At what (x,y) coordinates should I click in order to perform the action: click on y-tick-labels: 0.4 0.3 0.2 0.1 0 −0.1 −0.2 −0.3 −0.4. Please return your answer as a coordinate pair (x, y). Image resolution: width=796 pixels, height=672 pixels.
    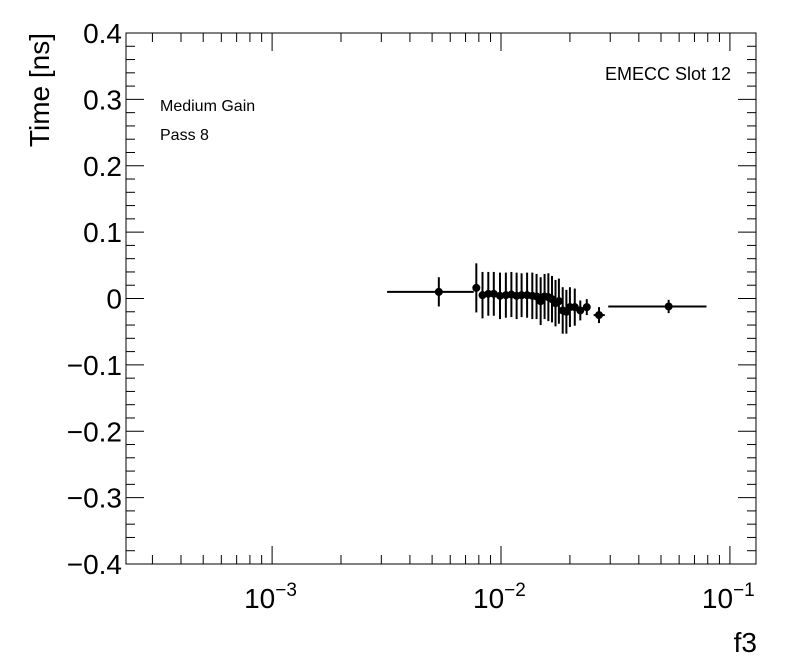
    Looking at the image, I should click on (94, 299).